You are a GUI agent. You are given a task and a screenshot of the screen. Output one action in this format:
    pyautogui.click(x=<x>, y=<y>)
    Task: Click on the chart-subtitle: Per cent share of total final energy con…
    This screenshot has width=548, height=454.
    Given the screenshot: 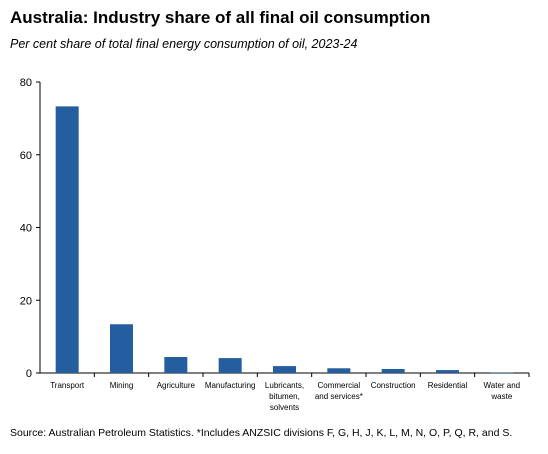 What is the action you would take?
    pyautogui.click(x=184, y=44)
    